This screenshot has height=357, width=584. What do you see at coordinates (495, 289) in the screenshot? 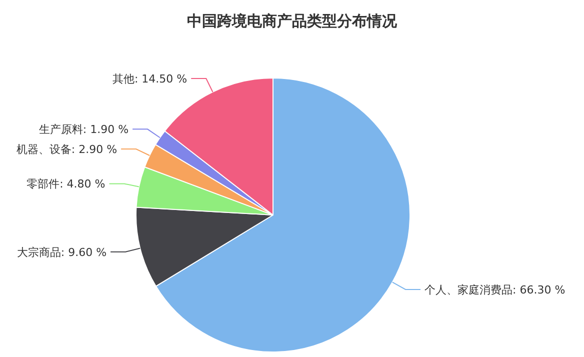
I see `slice-label: 个人、家庭消费品: 66.30 %` at bounding box center [495, 289].